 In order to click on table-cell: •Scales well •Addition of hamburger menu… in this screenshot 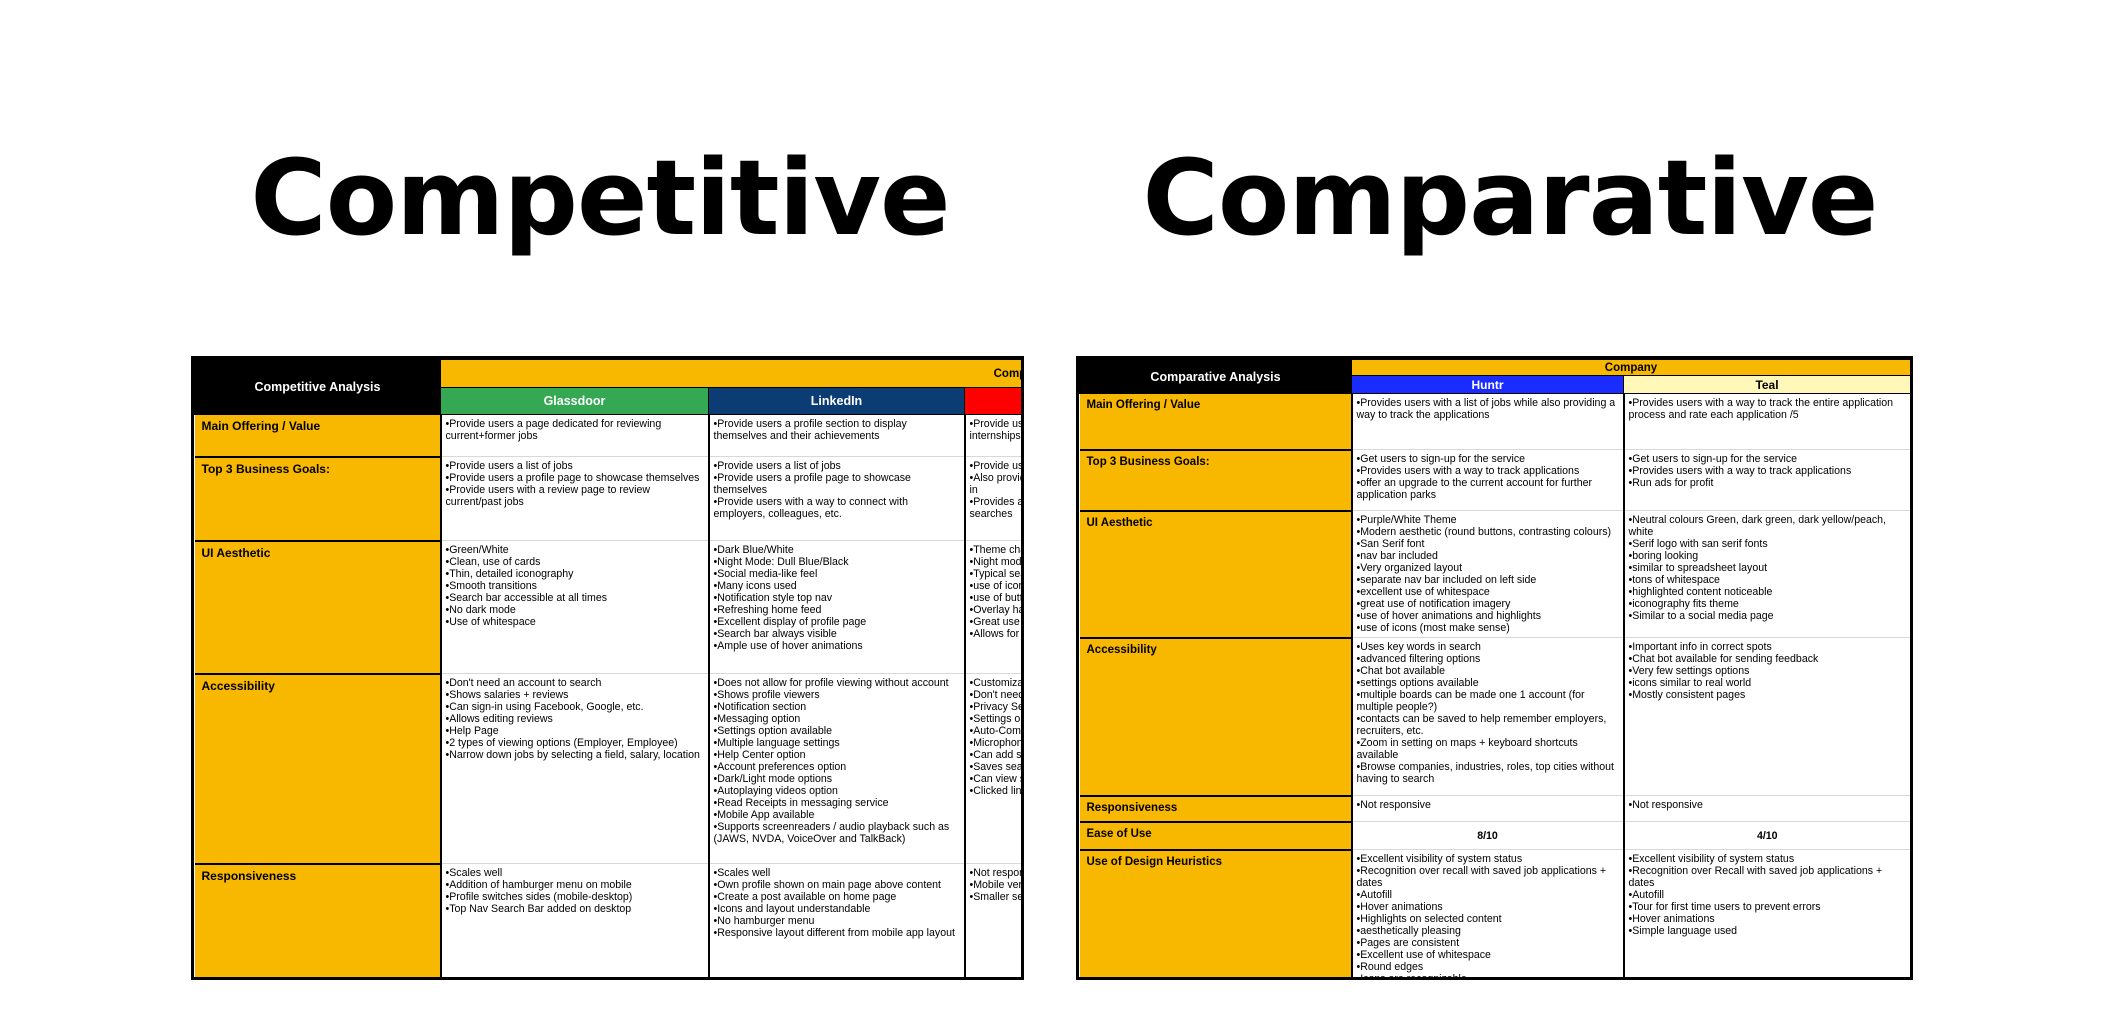, I will do `click(575, 920)`.